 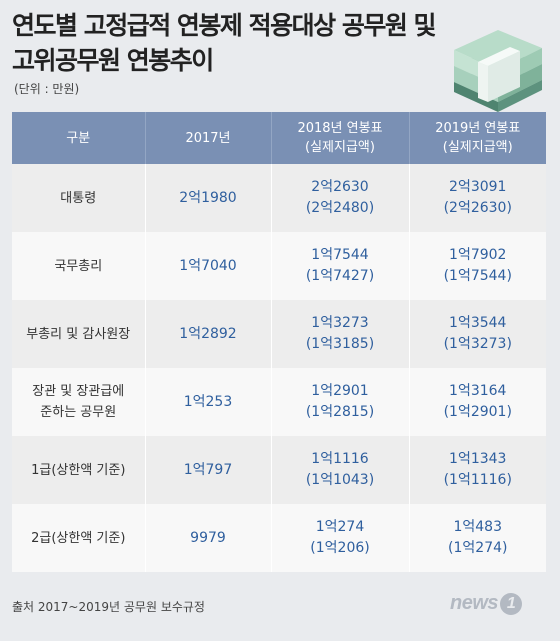 What do you see at coordinates (78, 538) in the screenshot?
I see `row-label: 2급(상한액 기준)` at bounding box center [78, 538].